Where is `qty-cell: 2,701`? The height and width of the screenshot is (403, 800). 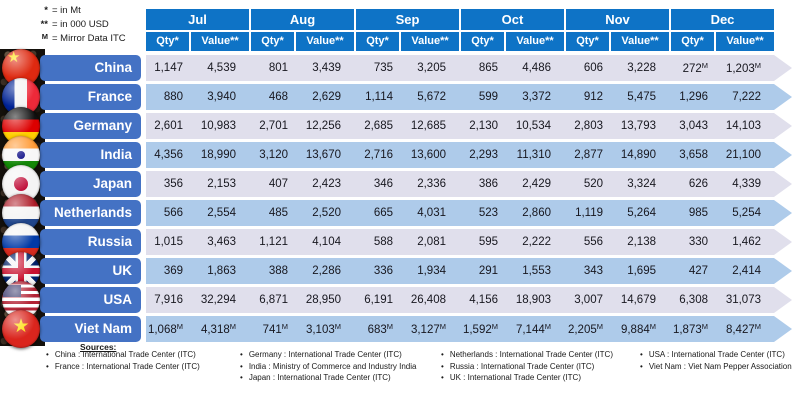 qty-cell: 2,701 is located at coordinates (273, 126).